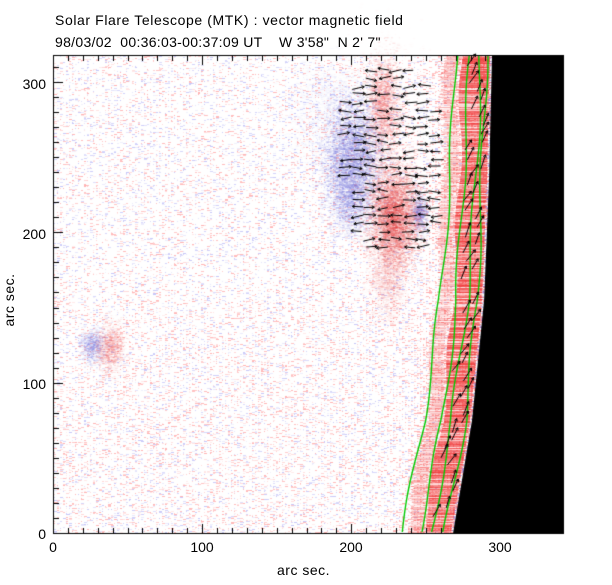  I want to click on x-axis-title: arc sec., so click(304, 570).